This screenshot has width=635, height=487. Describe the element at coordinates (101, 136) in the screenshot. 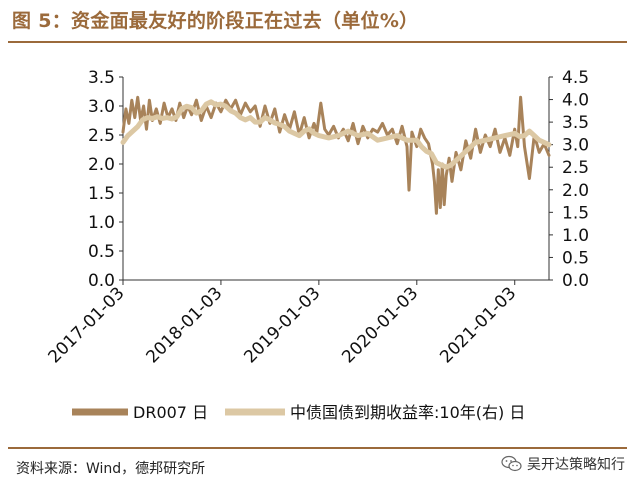

I see `y-left-tick-label: 2.5` at that location.